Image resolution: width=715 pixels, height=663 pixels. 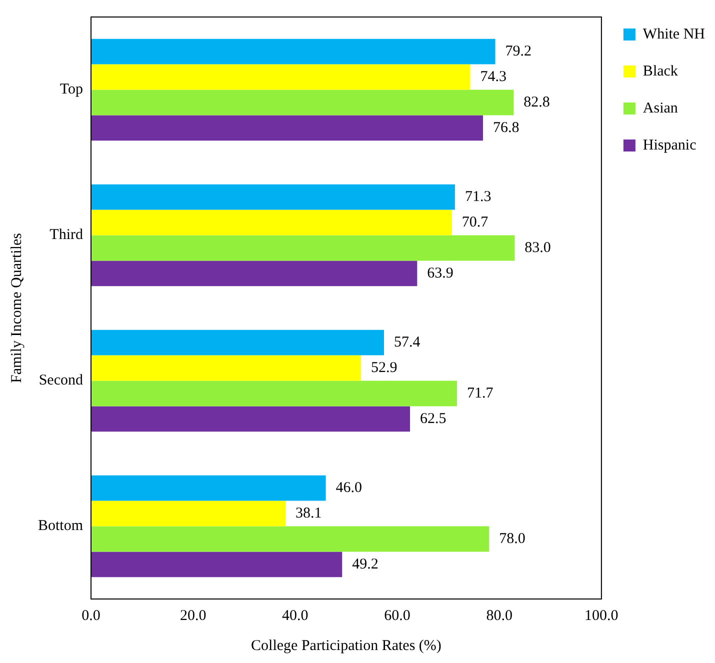 I want to click on y-tick-label: Top, so click(x=72, y=90).